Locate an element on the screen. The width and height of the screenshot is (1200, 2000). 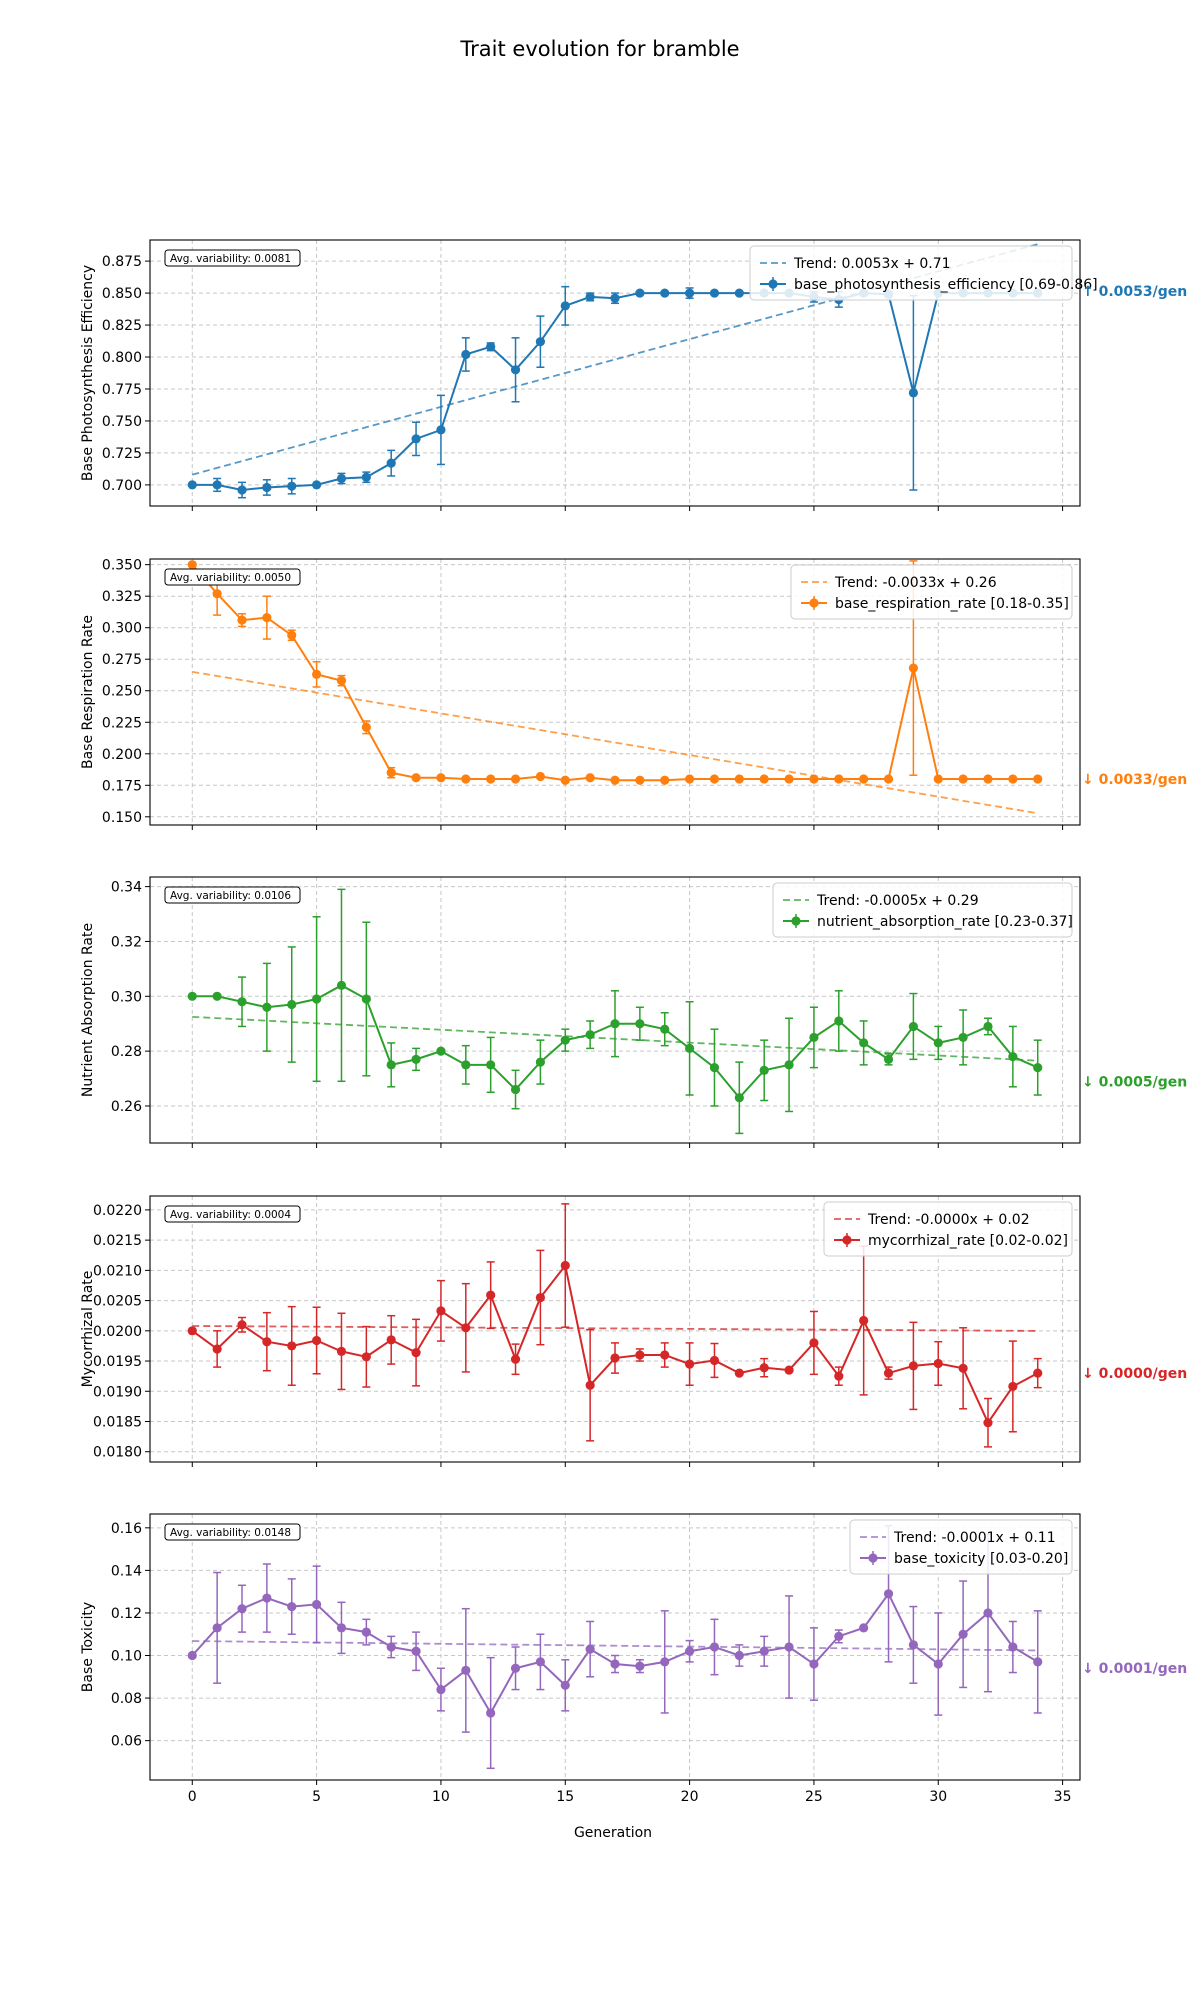
y-tick-label: 0.34 is located at coordinates (126, 888).